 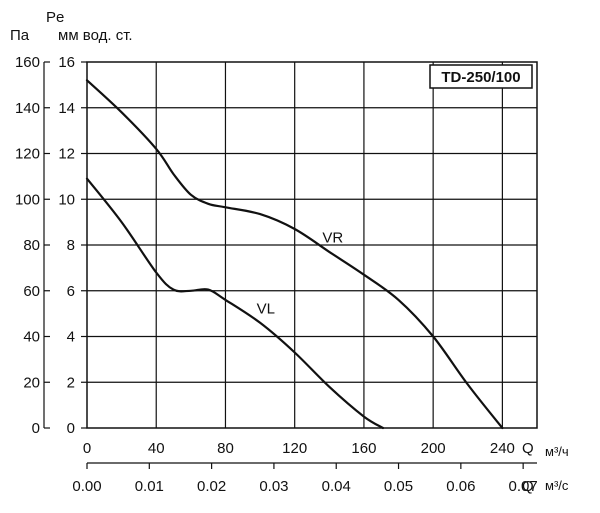 What do you see at coordinates (87, 448) in the screenshot?
I see `x-tick-label-m3h: 0` at bounding box center [87, 448].